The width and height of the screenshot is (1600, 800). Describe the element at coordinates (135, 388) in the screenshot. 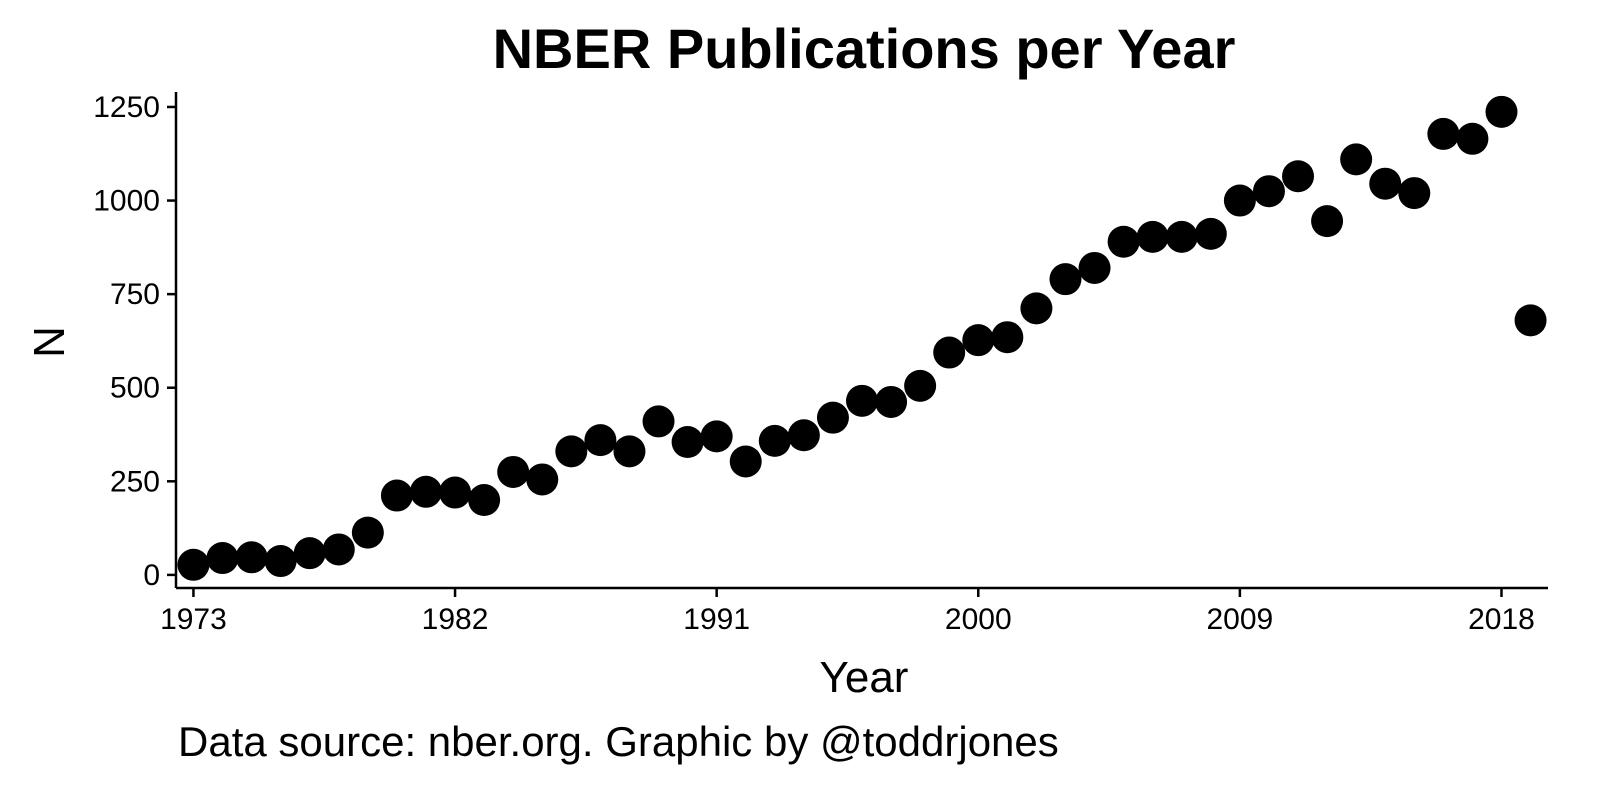

I see `y-tick-label: 500` at that location.